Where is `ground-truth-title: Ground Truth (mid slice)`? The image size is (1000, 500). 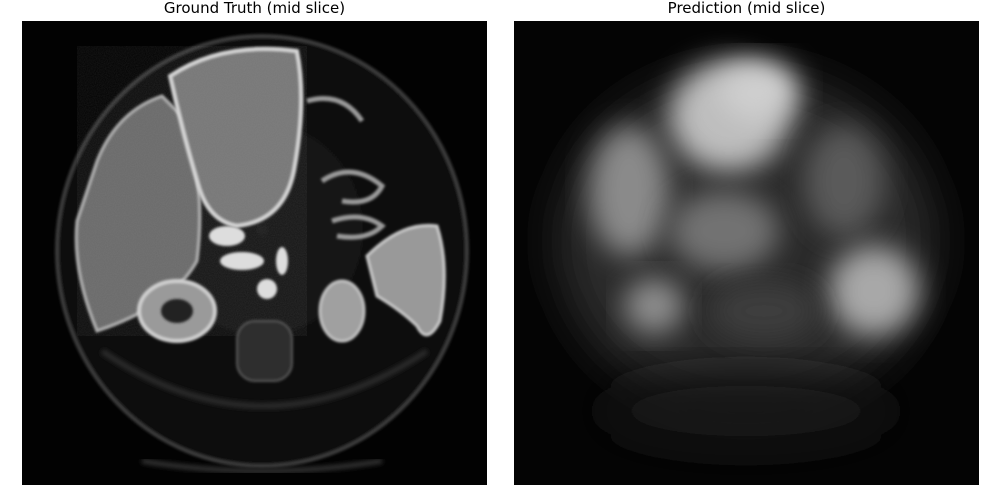
ground-truth-title: Ground Truth (mid slice) is located at coordinates (254, 8).